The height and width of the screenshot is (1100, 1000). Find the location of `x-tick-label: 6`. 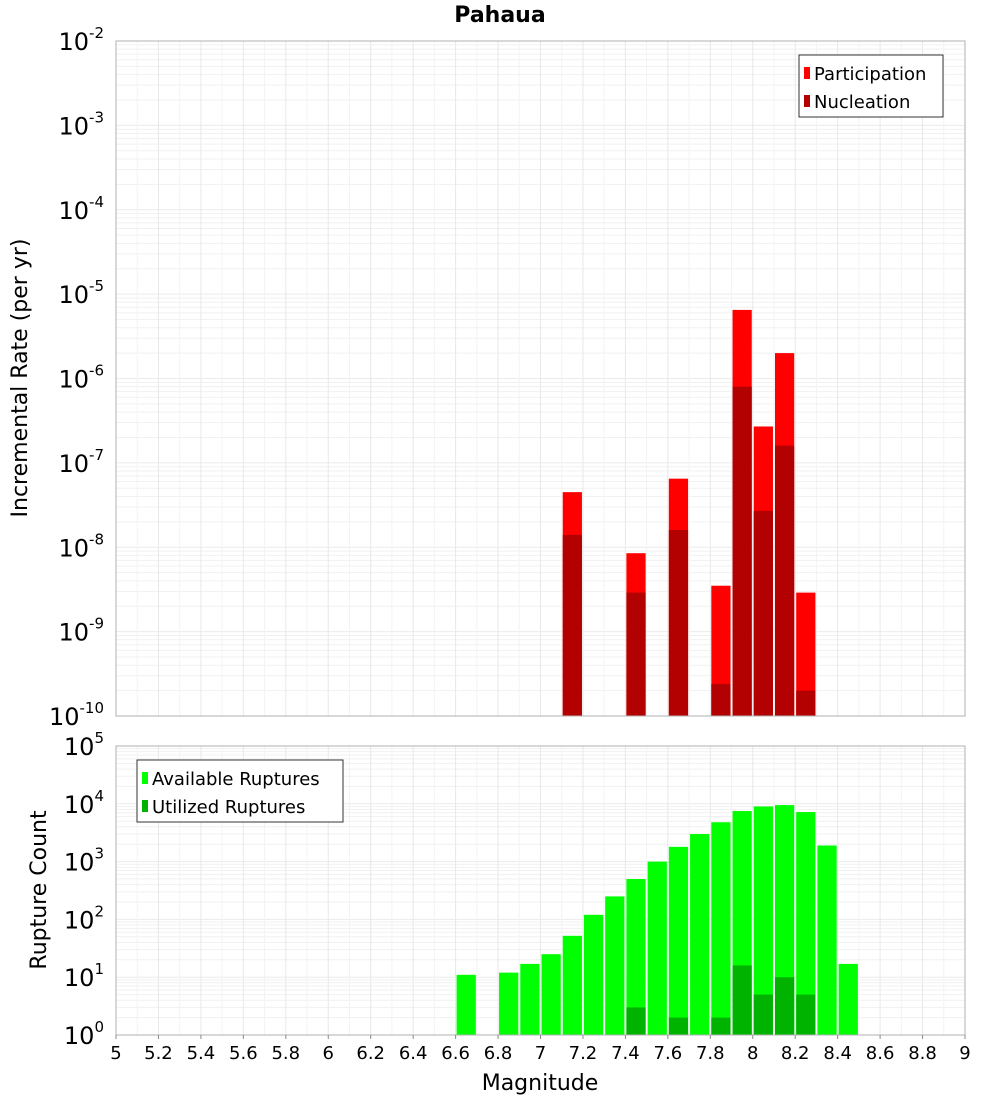

x-tick-label: 6 is located at coordinates (328, 1053).